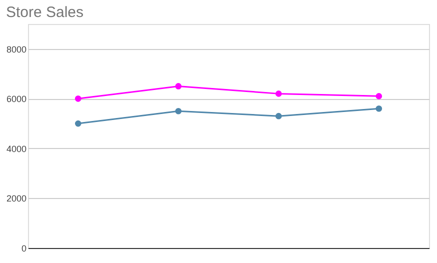  What do you see at coordinates (23, 249) in the screenshot?
I see `y-tick-label: 0` at bounding box center [23, 249].